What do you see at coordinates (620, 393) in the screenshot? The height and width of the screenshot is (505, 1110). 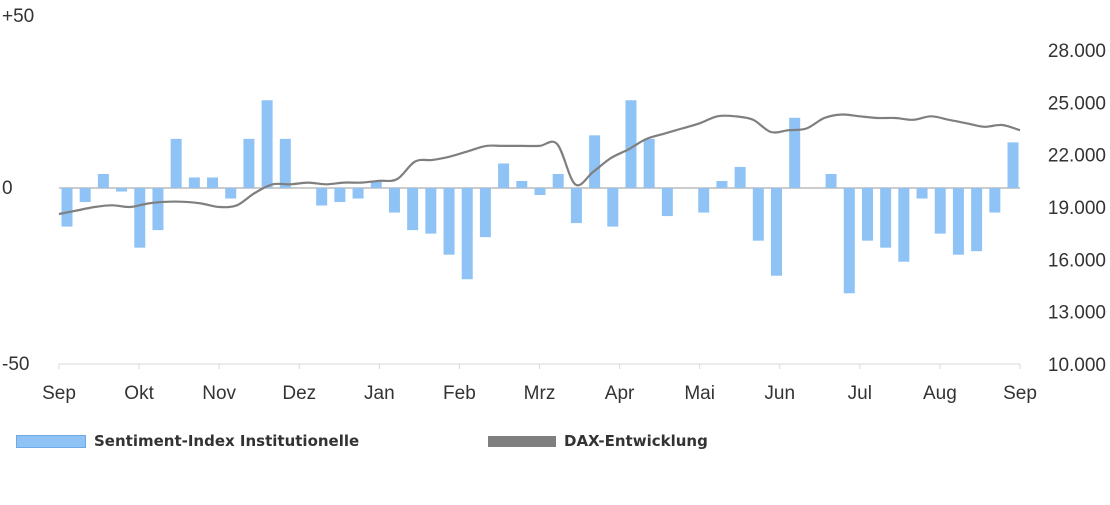 I see `x-tick-label: Apr` at bounding box center [620, 393].